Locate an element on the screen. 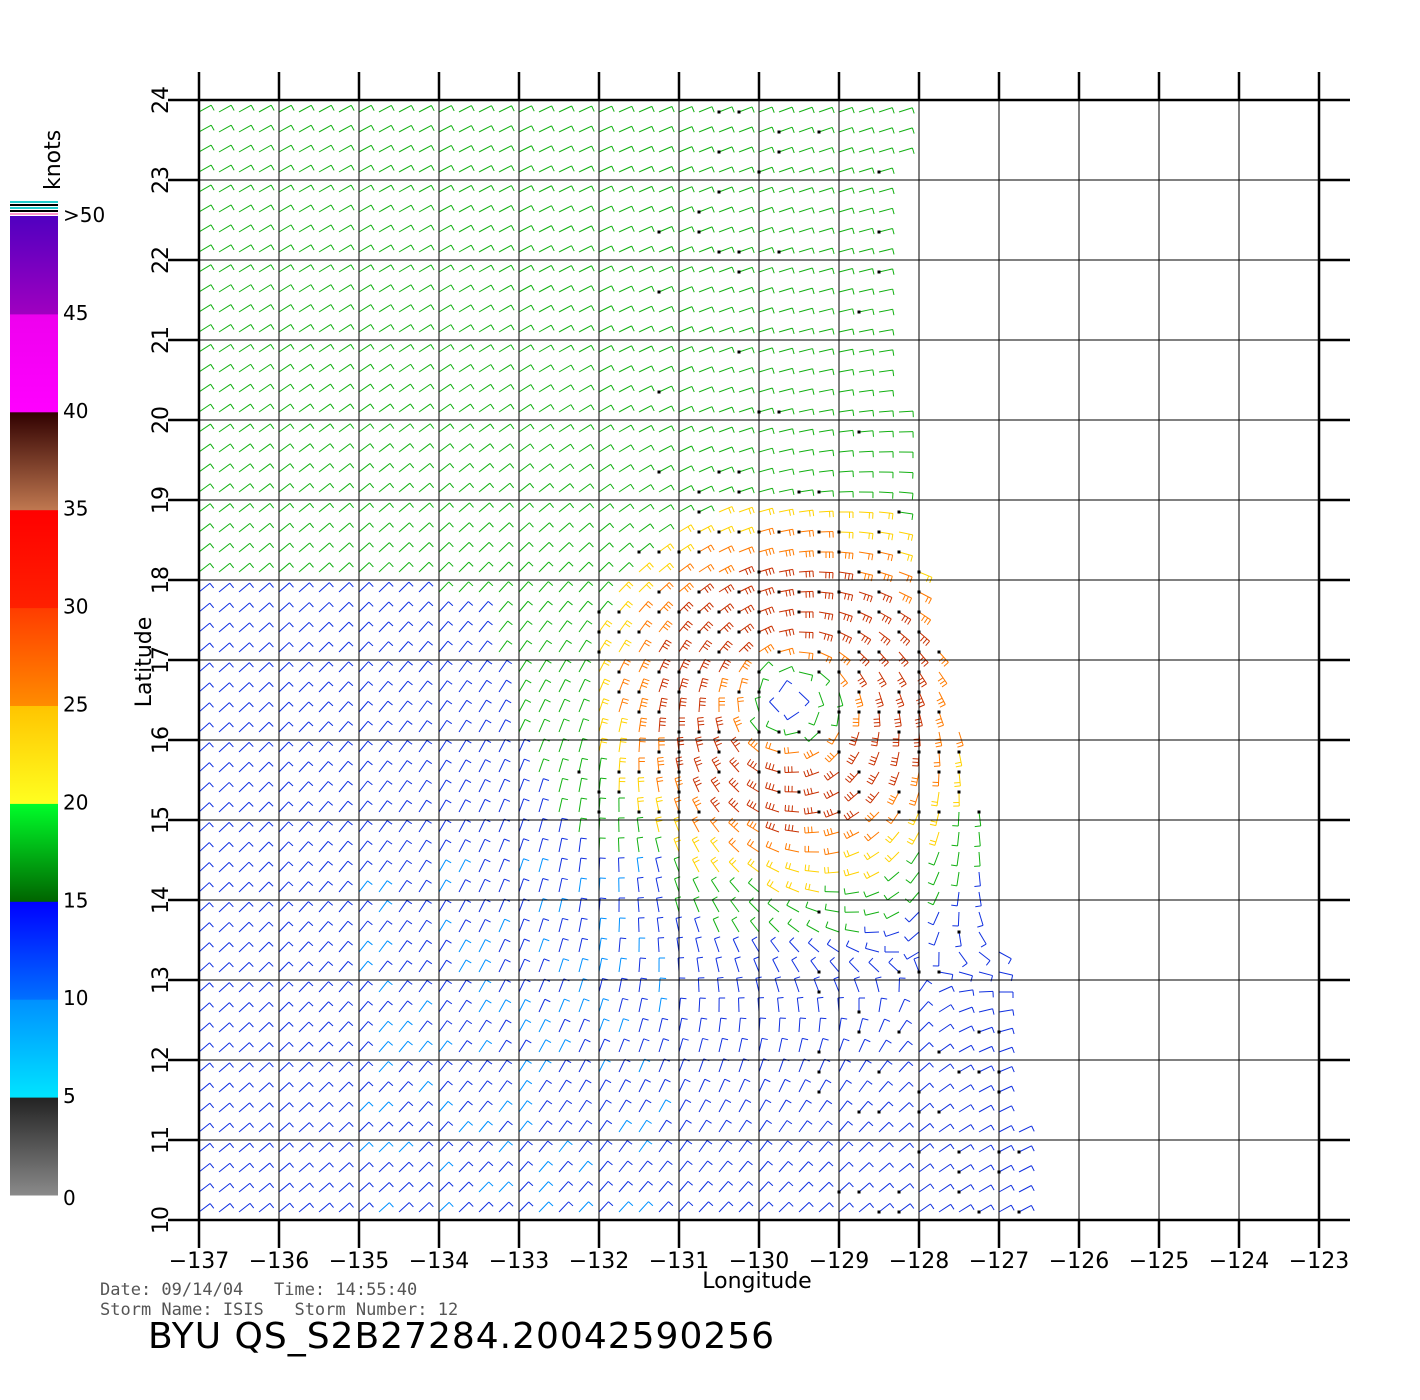 This screenshot has width=1420, height=1400. wind-barb-2069 is located at coordinates (406, 128).